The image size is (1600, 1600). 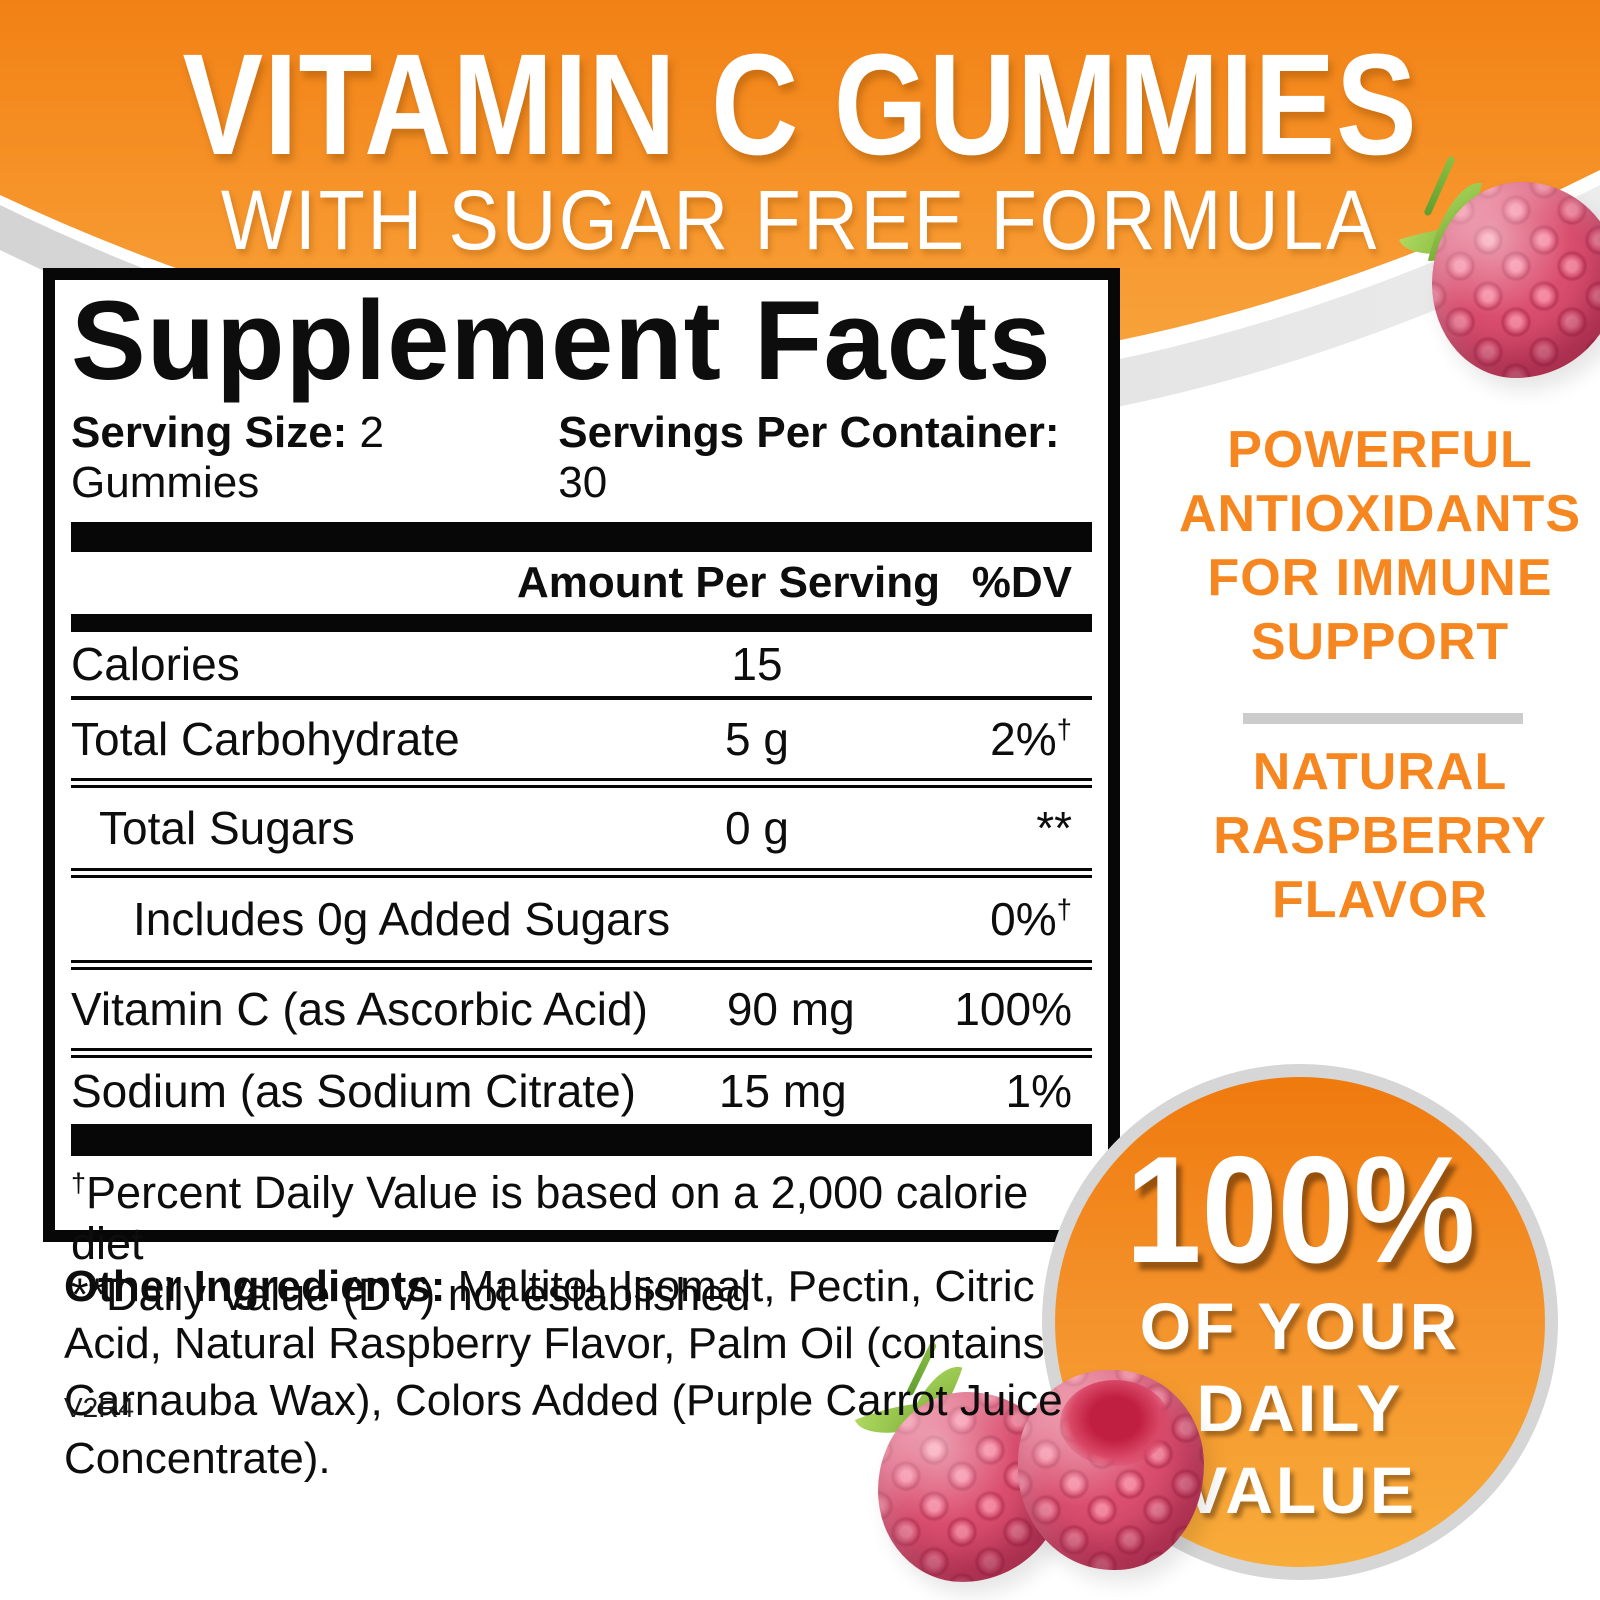 I want to click on nutrient-dv: 0%†, so click(x=1016, y=919).